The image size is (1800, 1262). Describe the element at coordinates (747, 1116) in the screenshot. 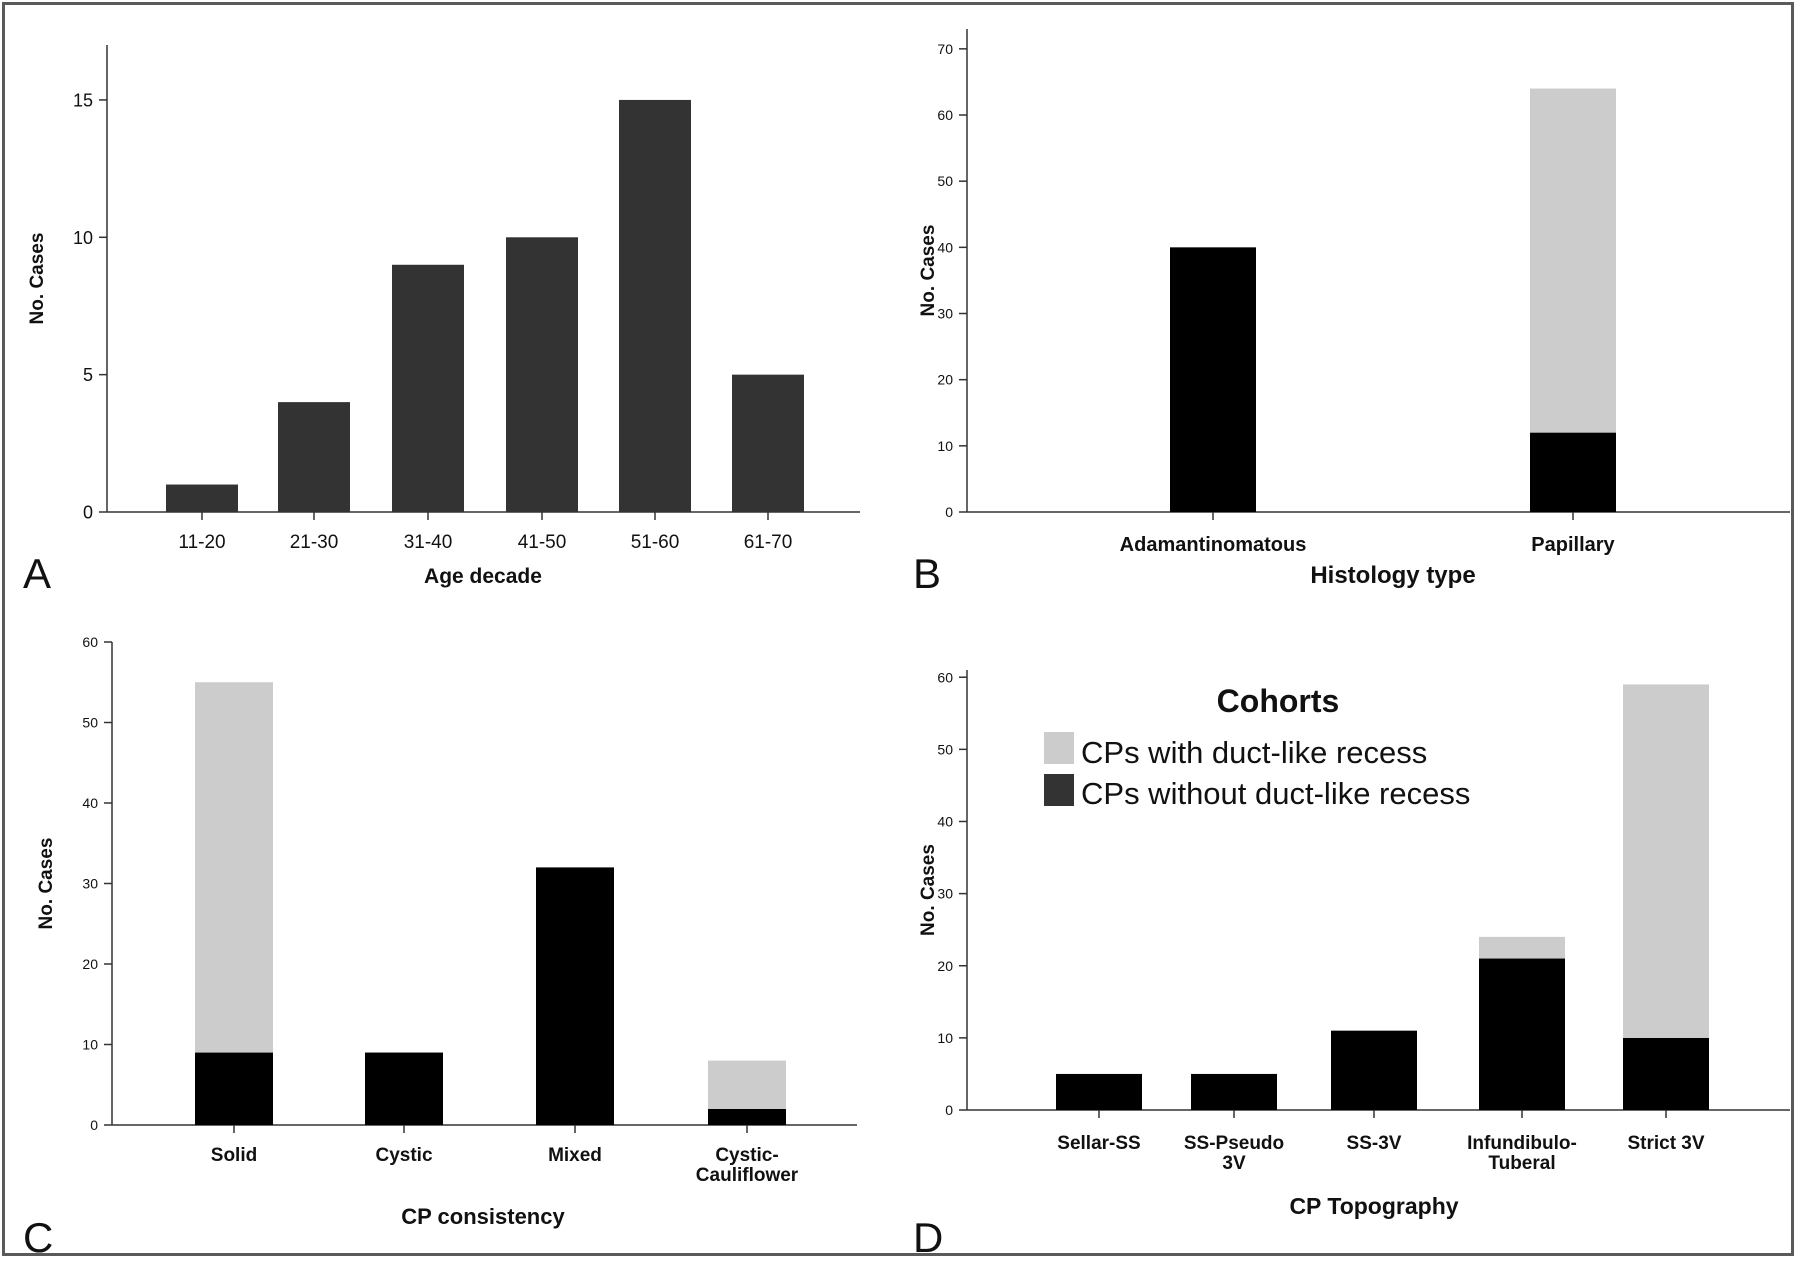

I see `bar-c-3-without` at that location.